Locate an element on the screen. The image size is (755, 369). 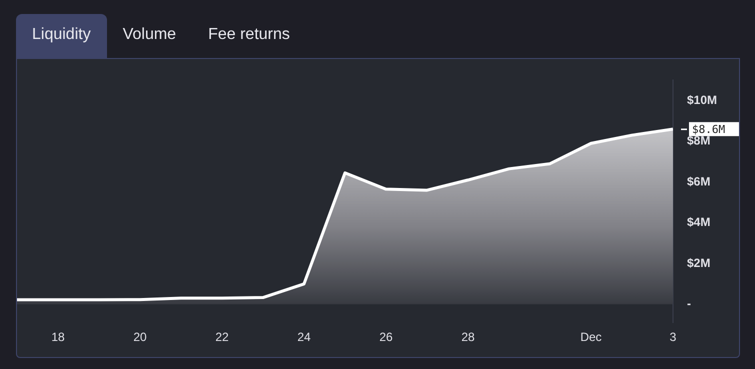
x-tick-label: 20 is located at coordinates (140, 337).